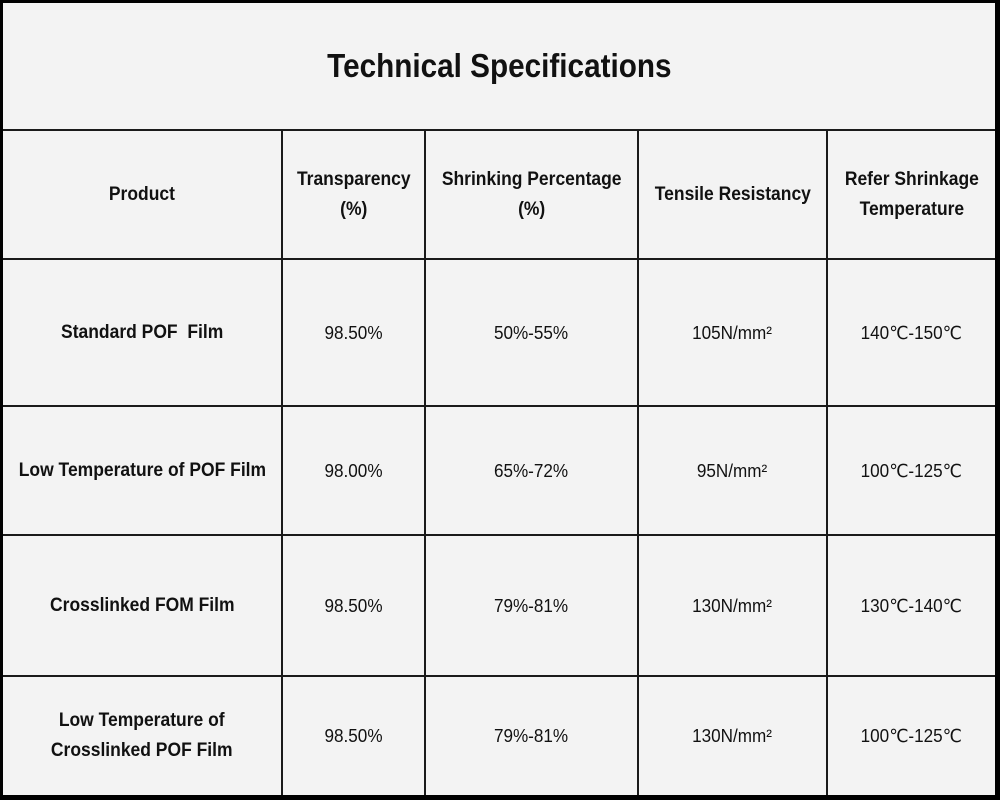  Describe the element at coordinates (911, 605) in the screenshot. I see `table-cell-temperature: 130℃-140℃` at that location.